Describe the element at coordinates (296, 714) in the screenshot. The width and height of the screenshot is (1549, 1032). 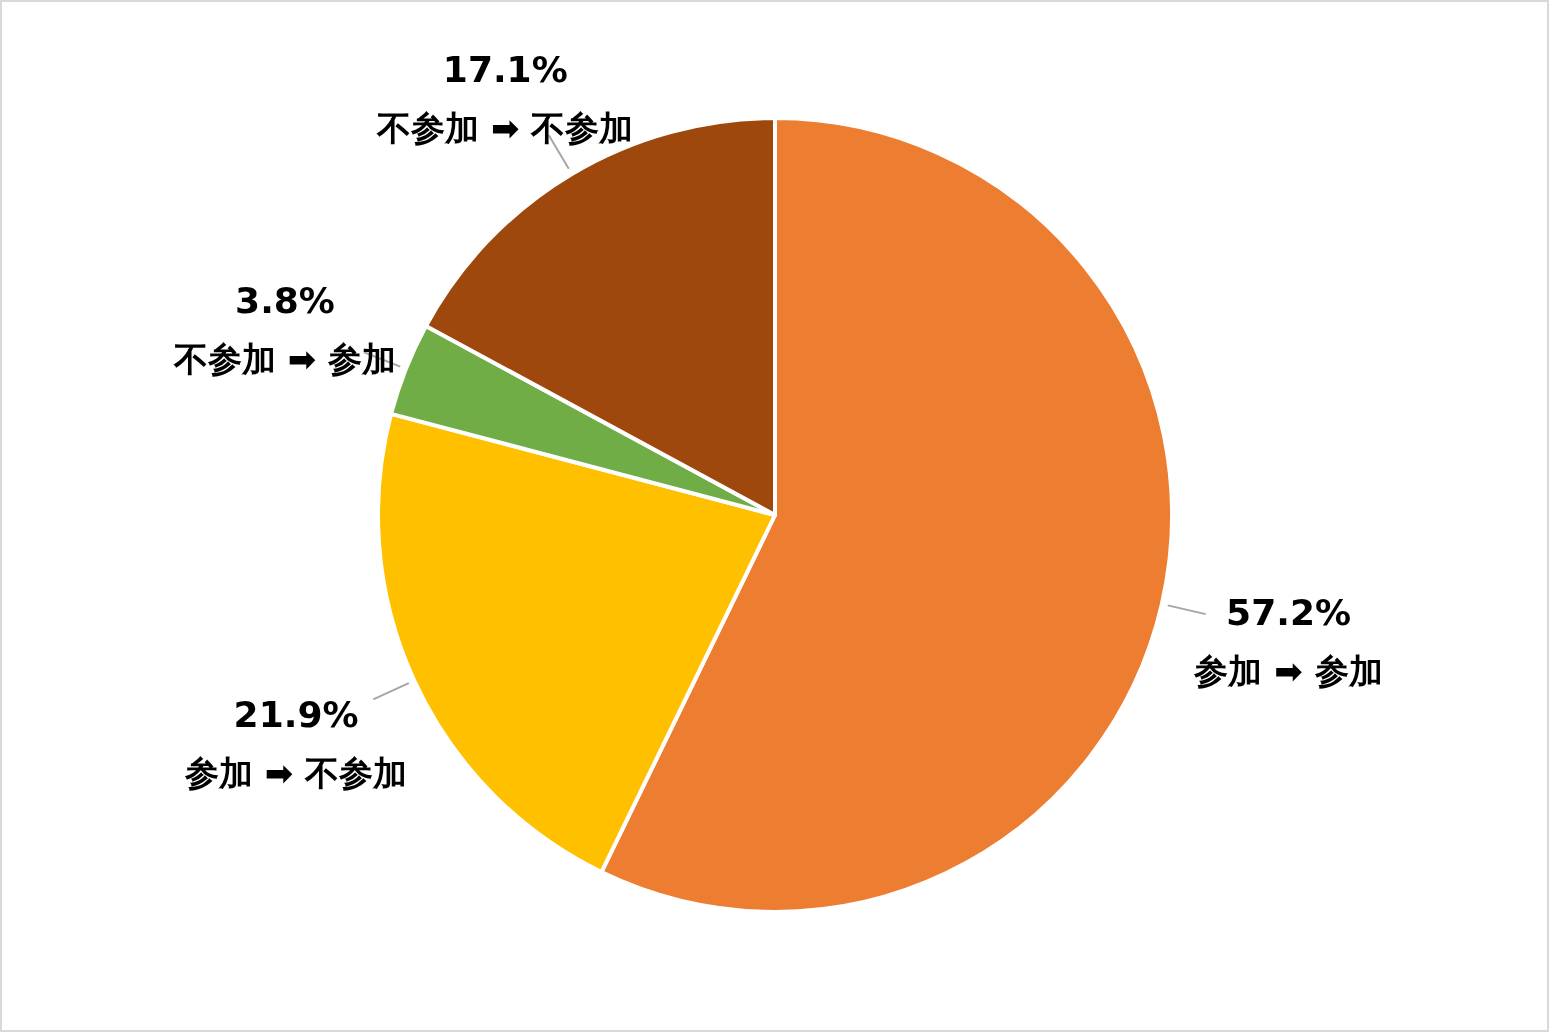
I see `data-label: 21.9%` at that location.